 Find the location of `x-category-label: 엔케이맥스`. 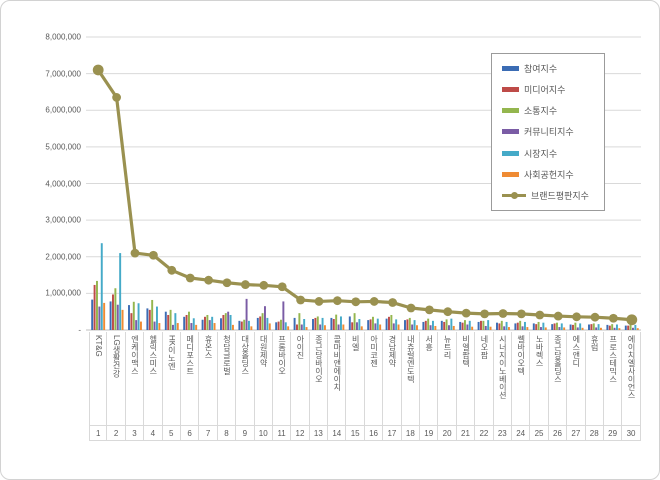

x-category-label: 엔케이맥스 is located at coordinates (134, 355).